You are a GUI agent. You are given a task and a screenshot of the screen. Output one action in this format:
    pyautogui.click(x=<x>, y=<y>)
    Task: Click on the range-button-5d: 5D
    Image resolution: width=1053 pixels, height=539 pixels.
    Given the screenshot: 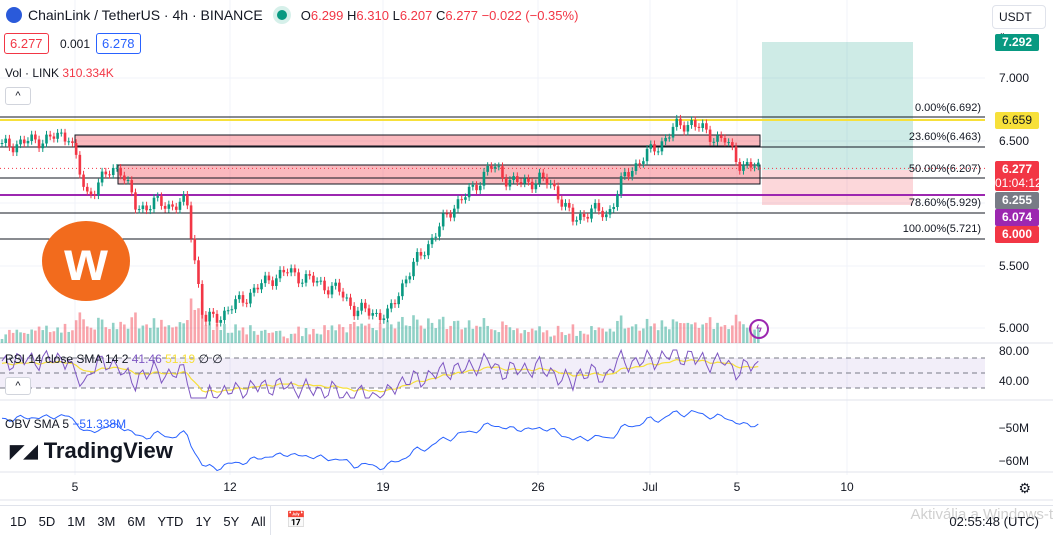 What is the action you would take?
    pyautogui.click(x=47, y=521)
    